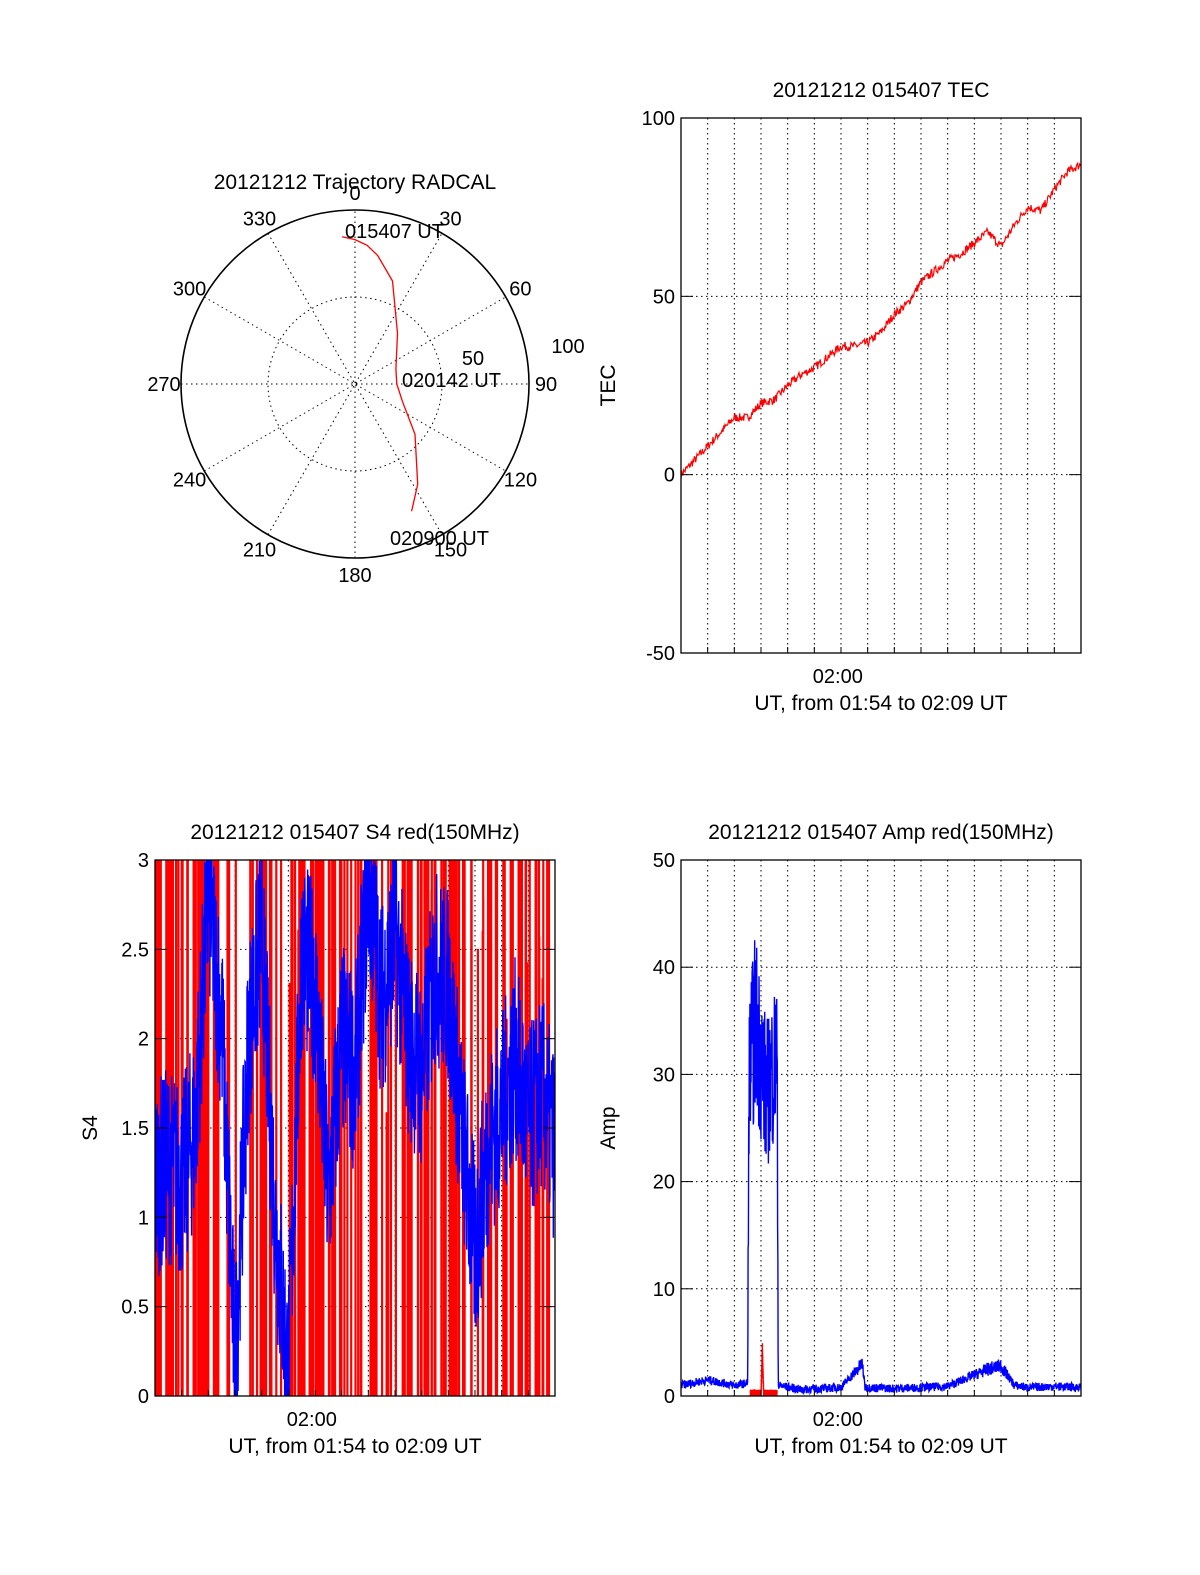  What do you see at coordinates (660, 654) in the screenshot?
I see `y-tick-label: -50` at bounding box center [660, 654].